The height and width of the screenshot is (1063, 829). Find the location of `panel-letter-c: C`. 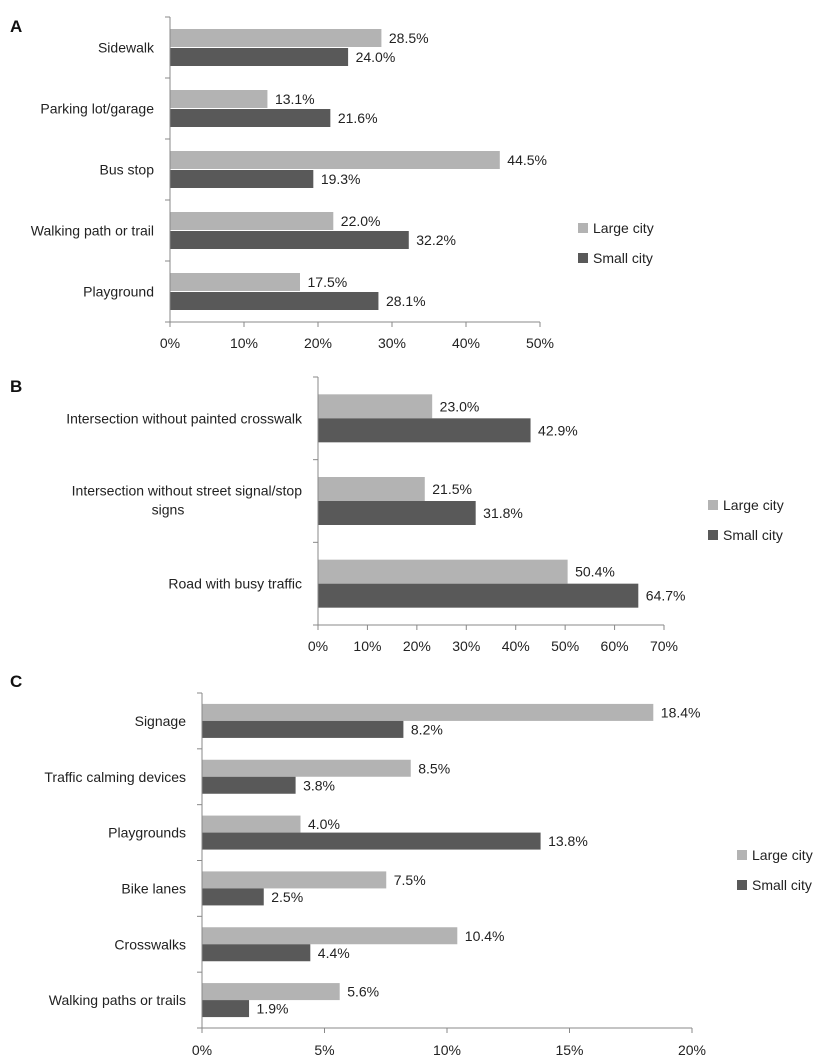

panel-letter-c: C is located at coordinates (16, 681).